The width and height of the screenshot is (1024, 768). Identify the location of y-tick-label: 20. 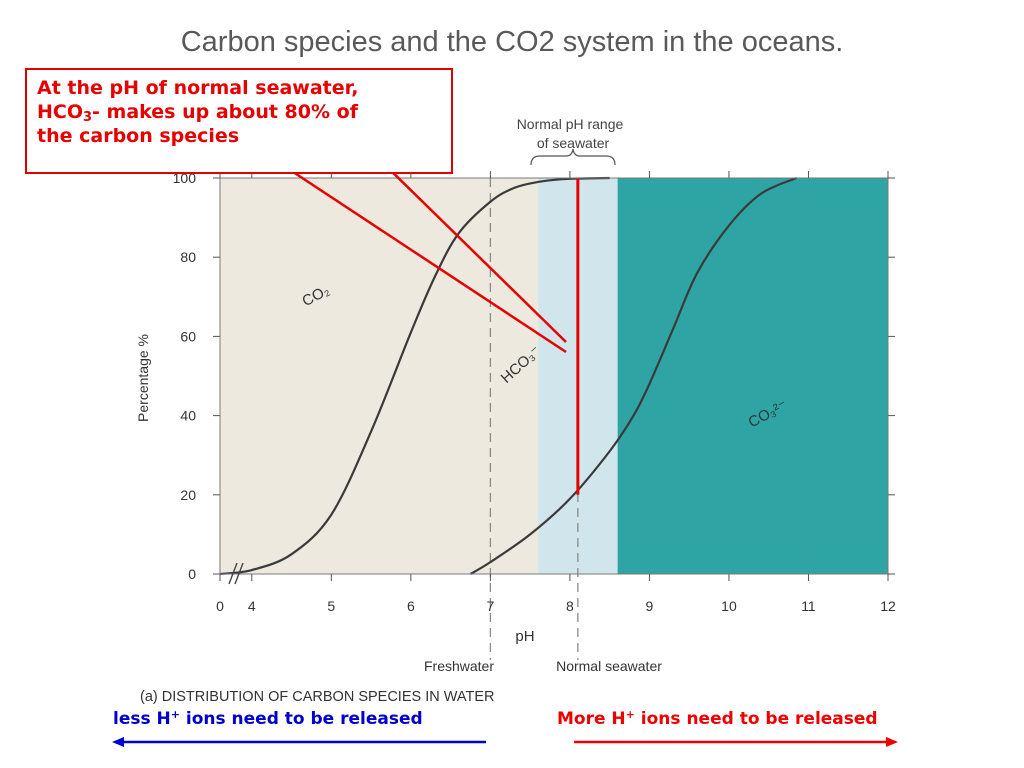
(188, 495).